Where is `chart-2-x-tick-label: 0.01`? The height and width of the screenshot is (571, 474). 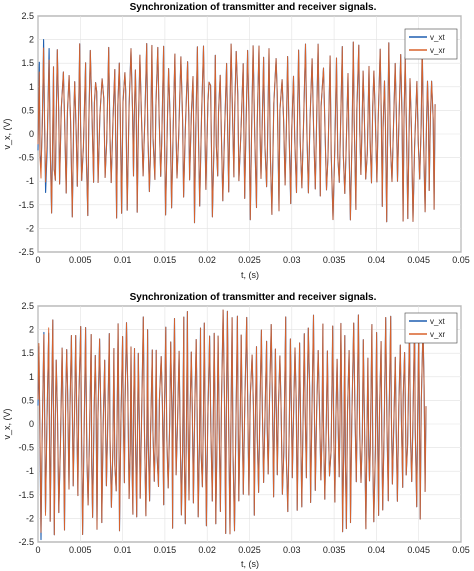
chart-2-x-tick-label: 0.01 is located at coordinates (123, 550).